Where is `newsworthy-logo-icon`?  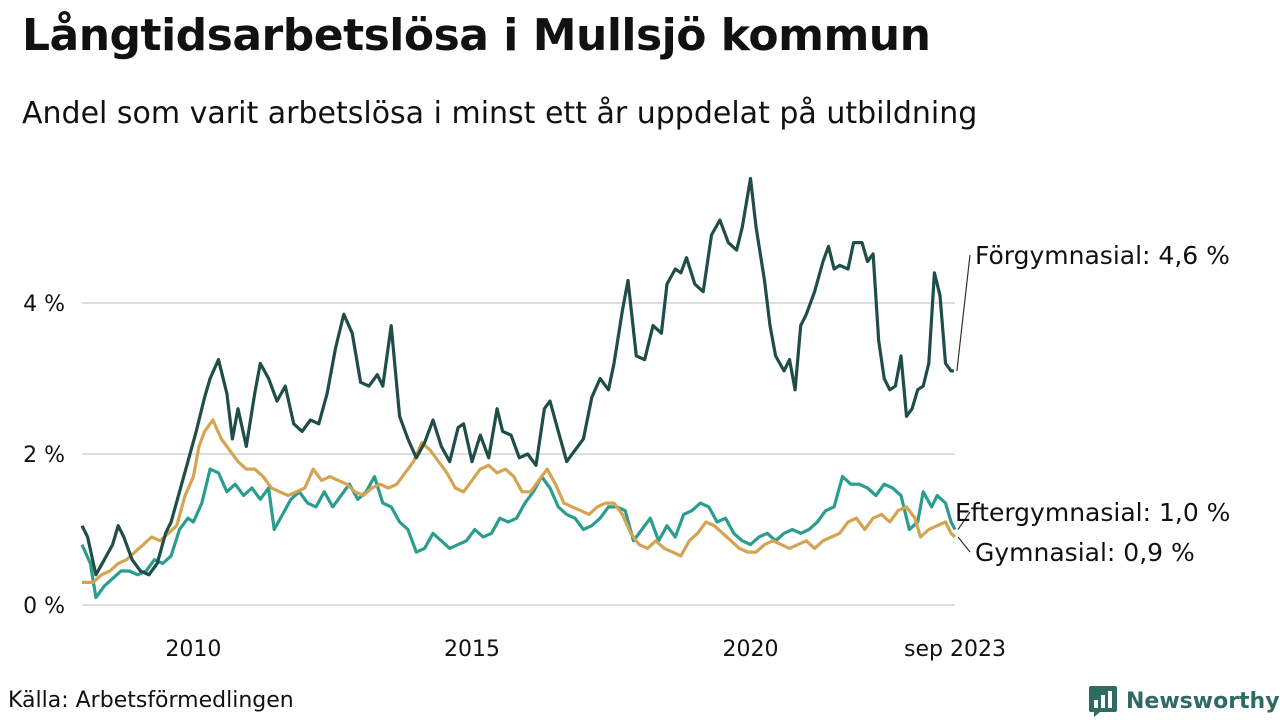
newsworthy-logo-icon is located at coordinates (1103, 701).